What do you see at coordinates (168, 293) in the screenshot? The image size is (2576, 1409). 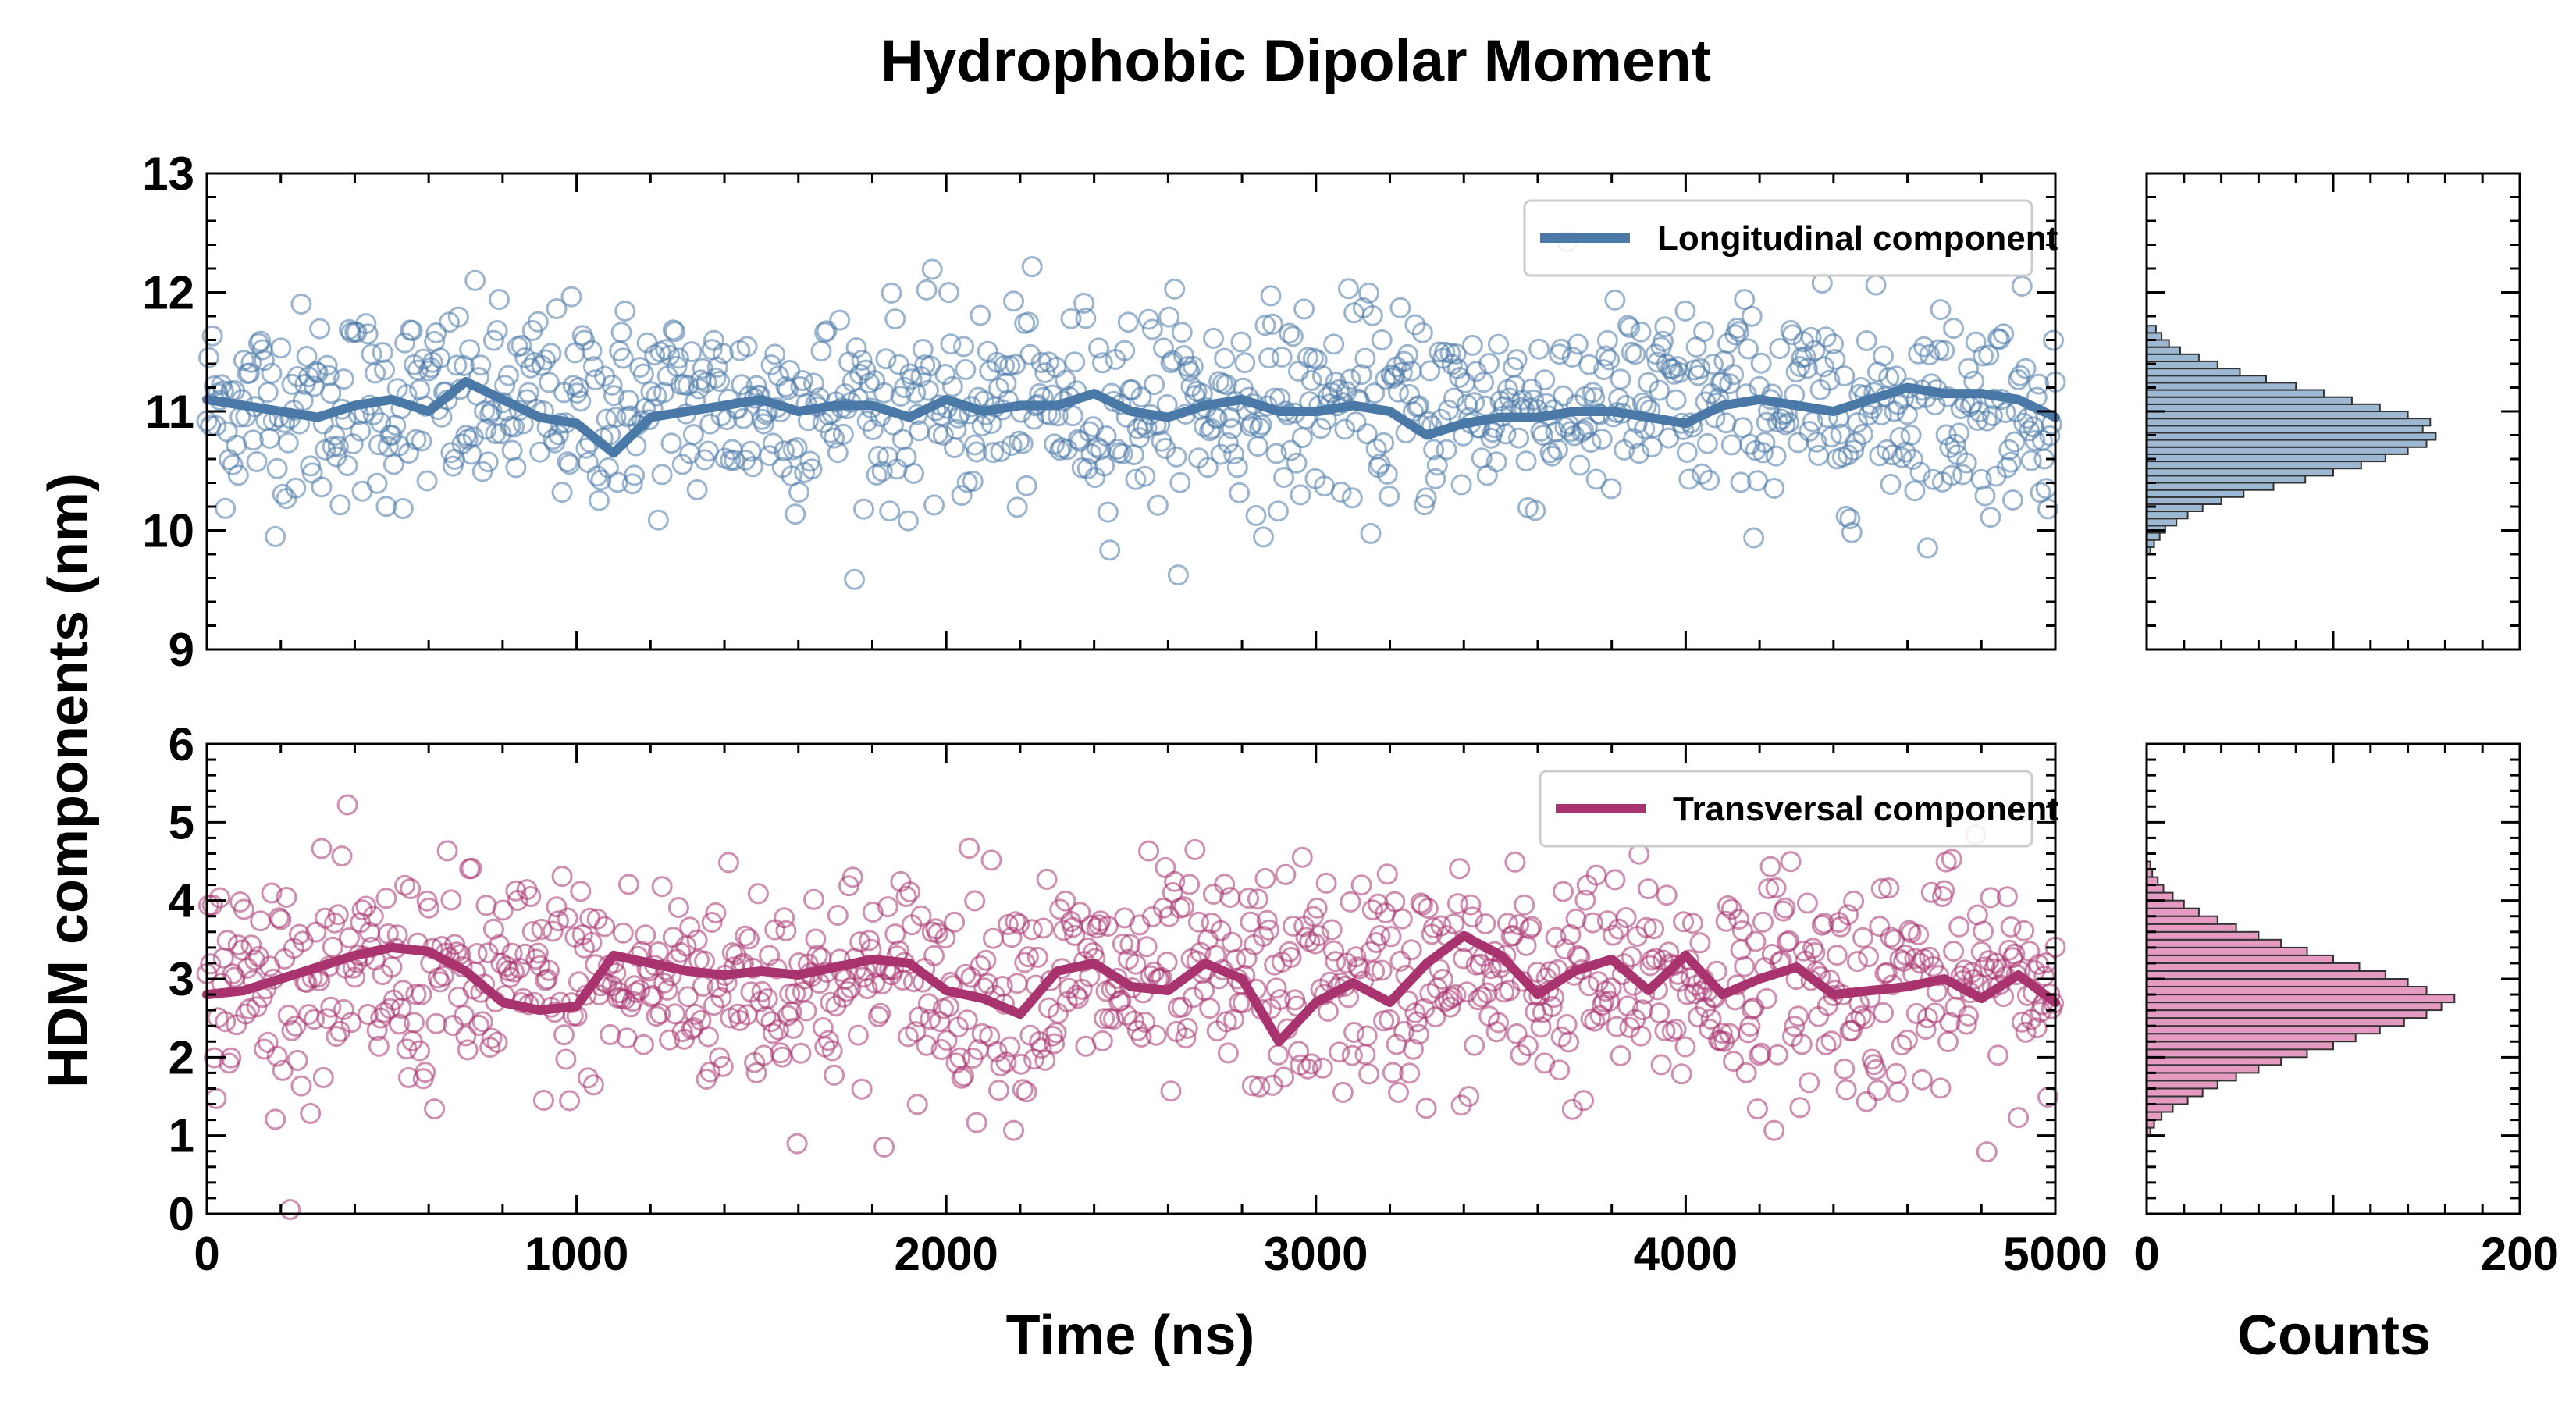 I see `y-tick-label: 12` at bounding box center [168, 293].